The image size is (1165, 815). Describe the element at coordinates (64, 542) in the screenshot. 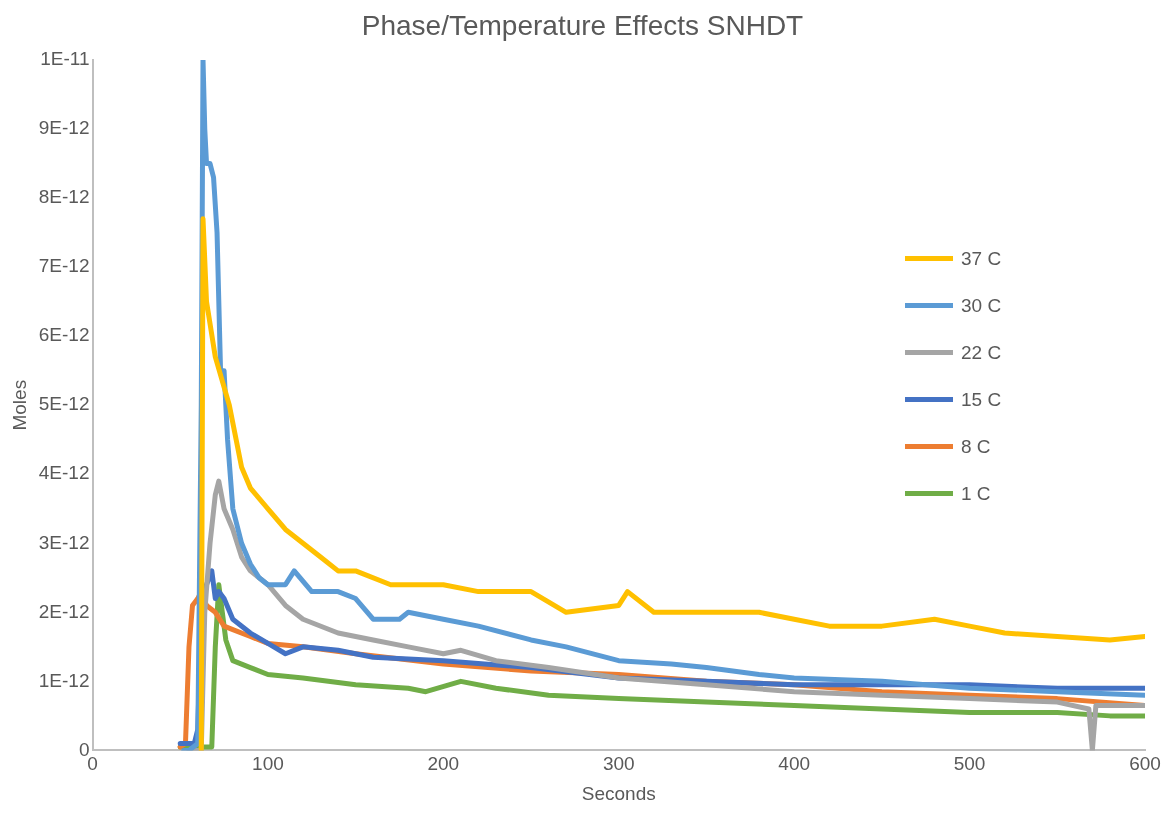

I see `y-tick-label: 3E-12` at that location.